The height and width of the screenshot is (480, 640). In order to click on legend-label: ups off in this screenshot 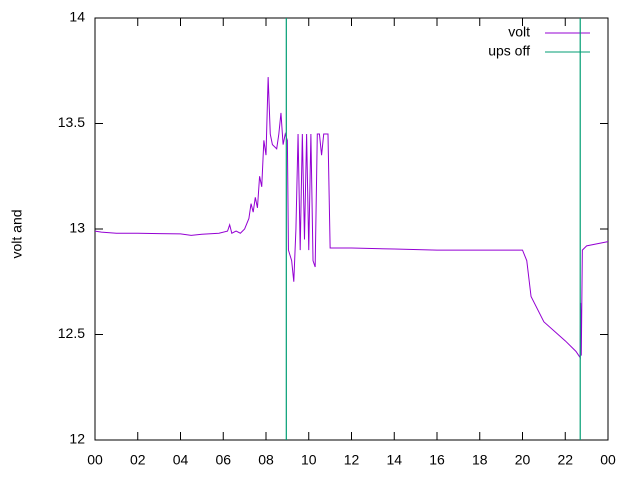, I will do `click(509, 51)`.